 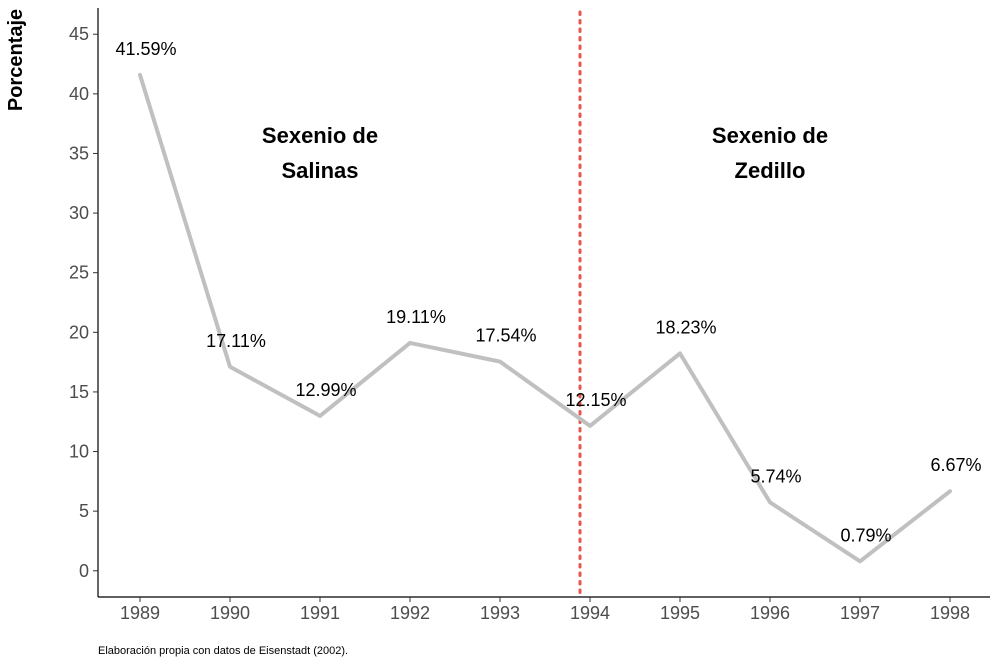 What do you see at coordinates (955, 465) in the screenshot?
I see `data-label: 6.67%` at bounding box center [955, 465].